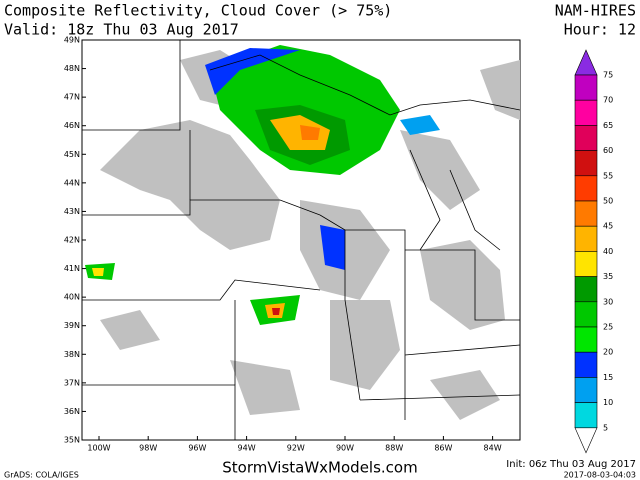 The width and height of the screenshot is (640, 480). What do you see at coordinates (608, 201) in the screenshot?
I see `colorbar-label: 50` at bounding box center [608, 201].